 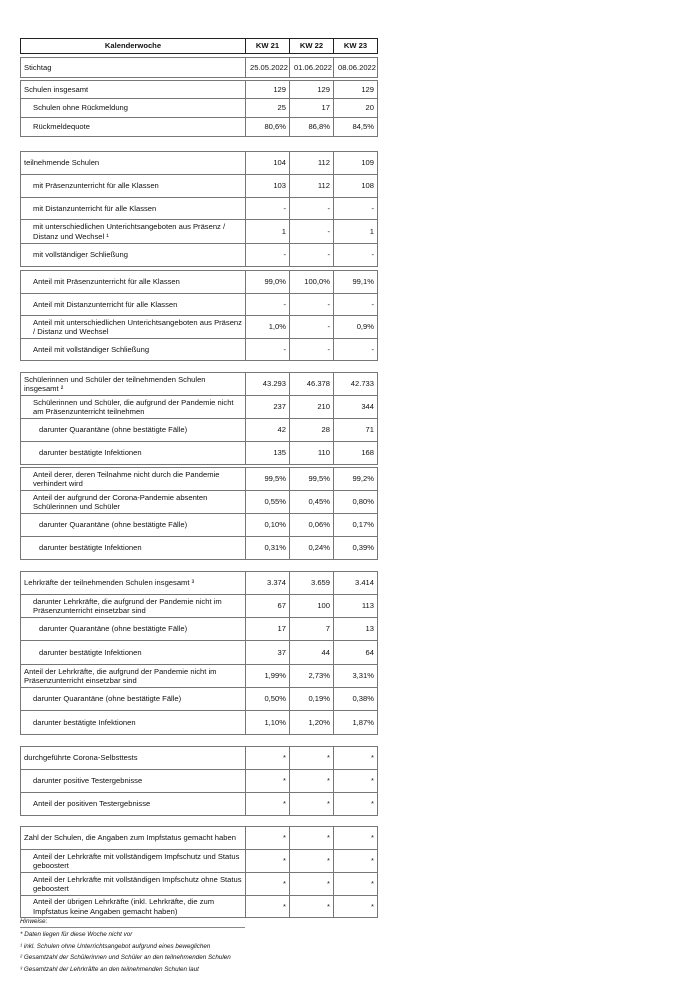 I want to click on table-row: darunter positive Testergebnisse * * *, so click(x=199, y=781).